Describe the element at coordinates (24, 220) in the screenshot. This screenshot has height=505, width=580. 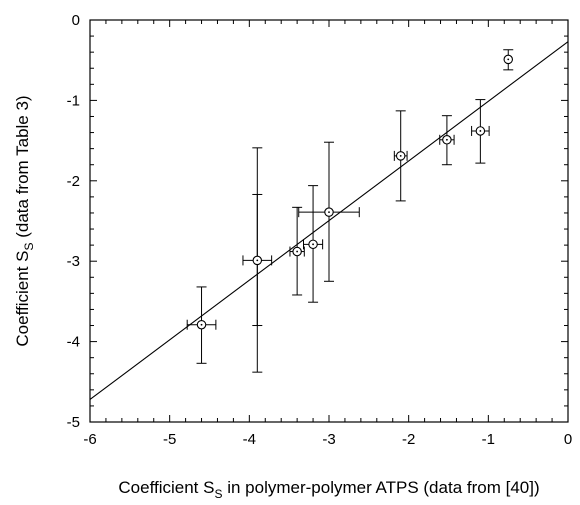
I see `y-axis-title: Coefficient SS (data from Table 3)` at that location.